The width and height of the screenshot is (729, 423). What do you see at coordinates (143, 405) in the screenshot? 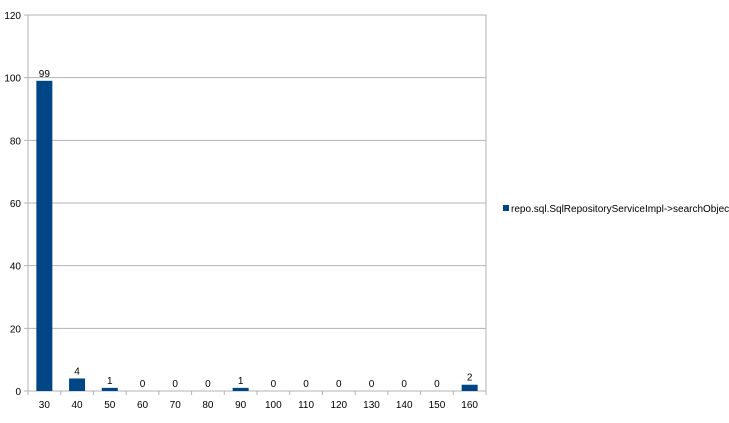
I see `x-tick-label: 60` at bounding box center [143, 405].